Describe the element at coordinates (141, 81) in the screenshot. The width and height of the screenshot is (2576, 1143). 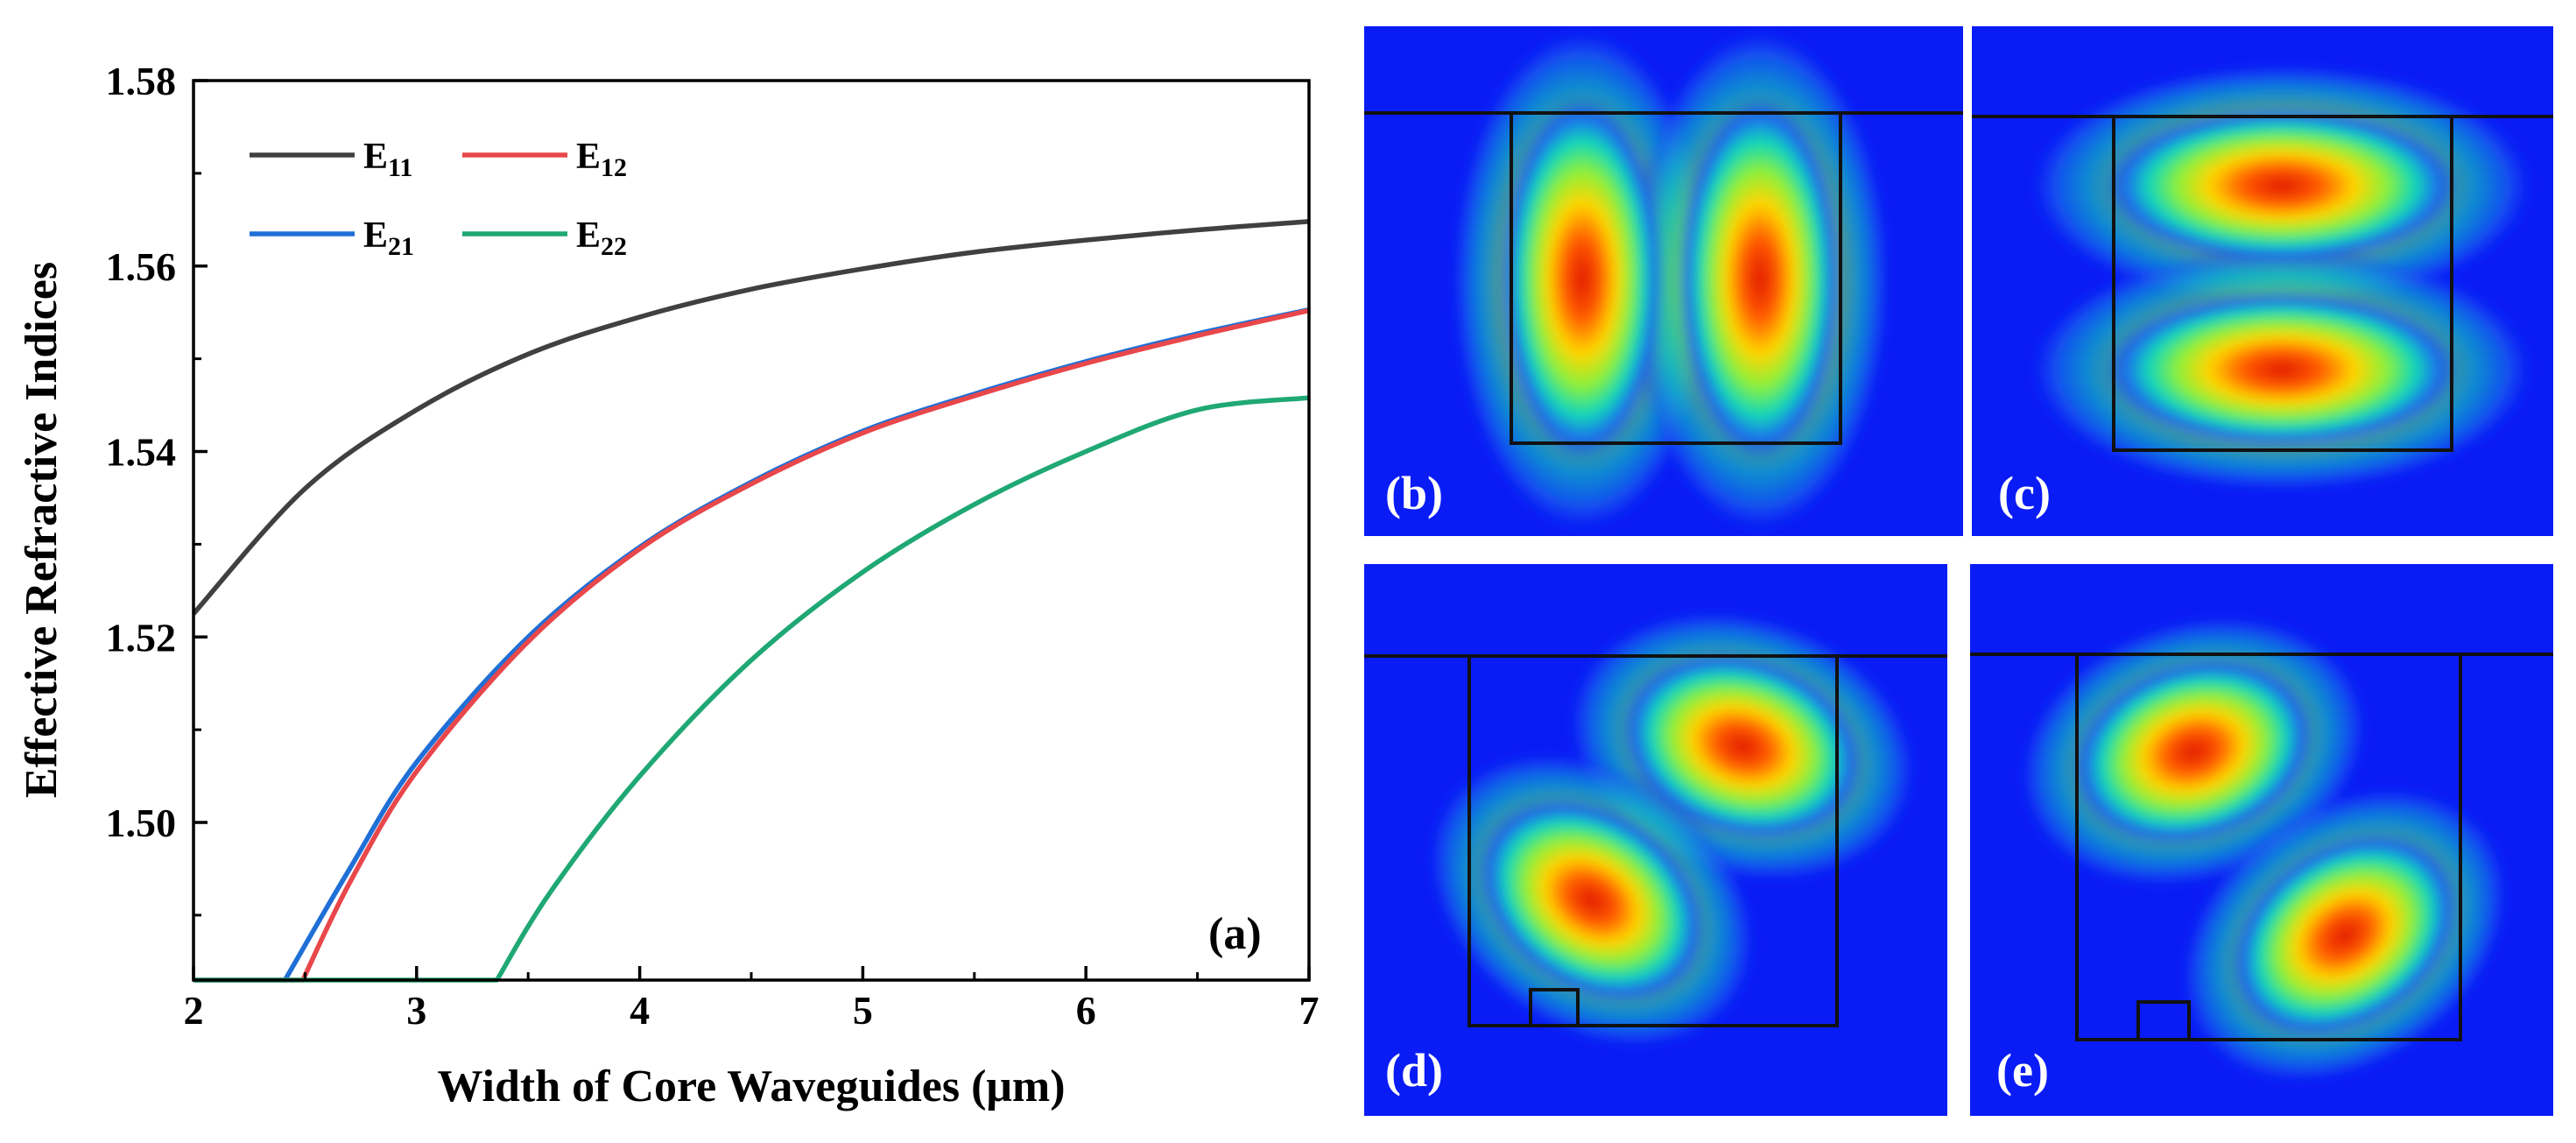
I see `y-tick-label: 1.58` at that location.